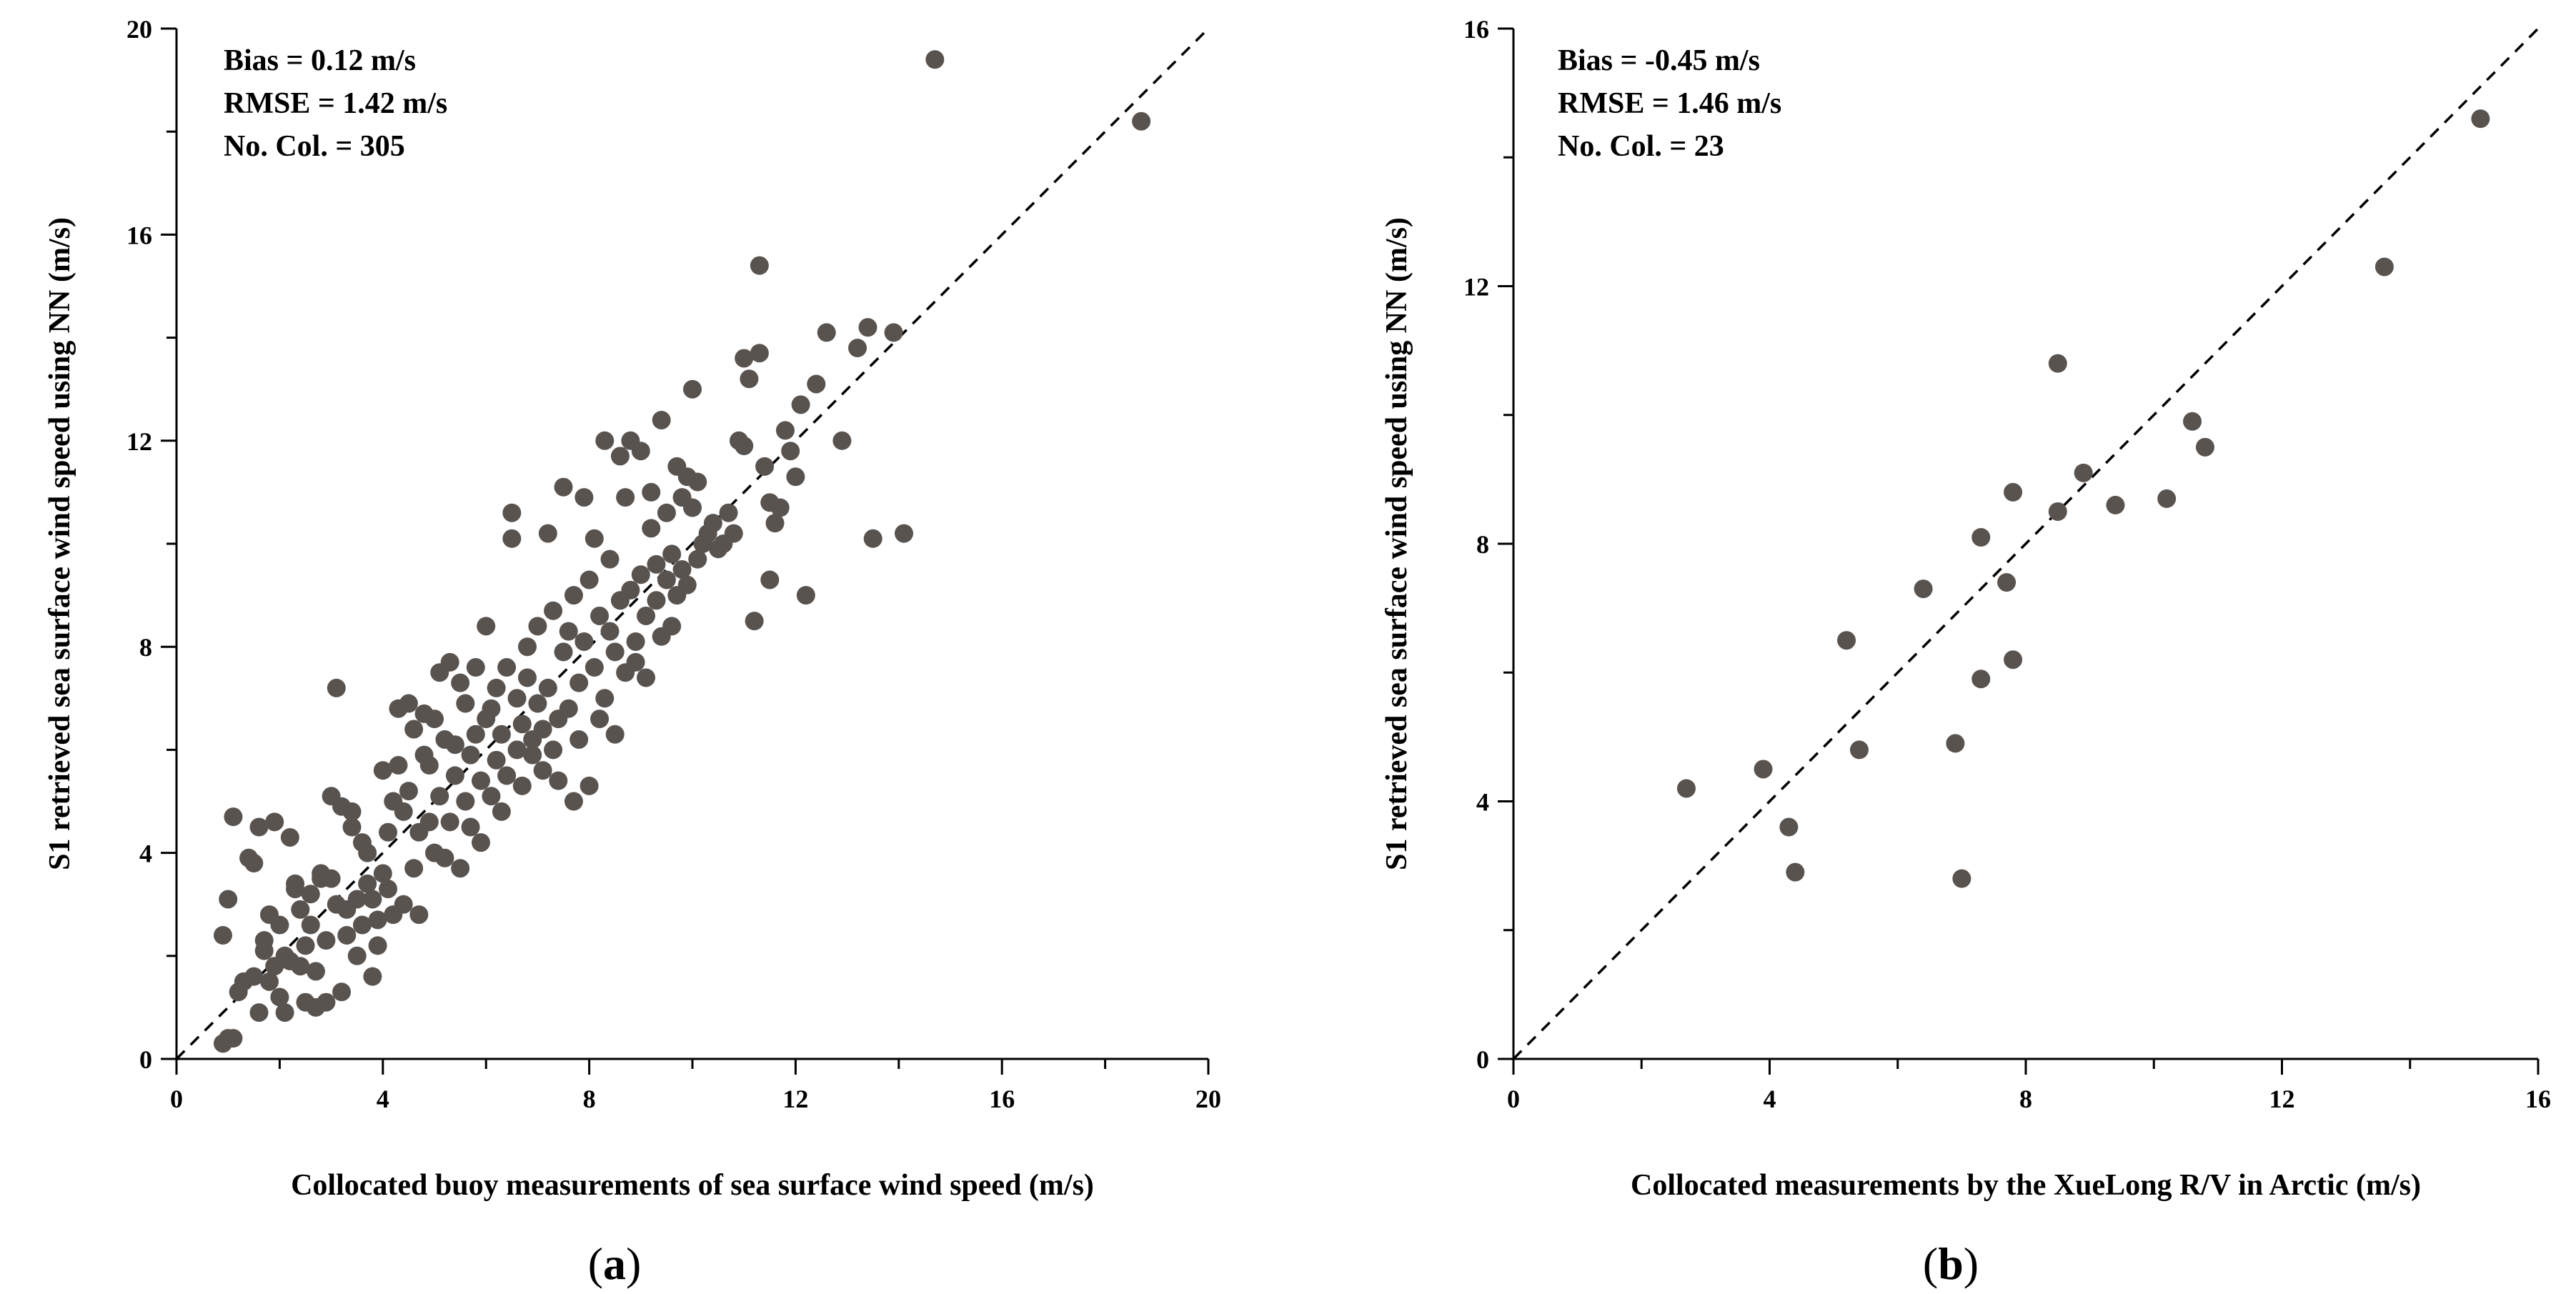  I want to click on y-tick-label: 16, so click(1476, 29).